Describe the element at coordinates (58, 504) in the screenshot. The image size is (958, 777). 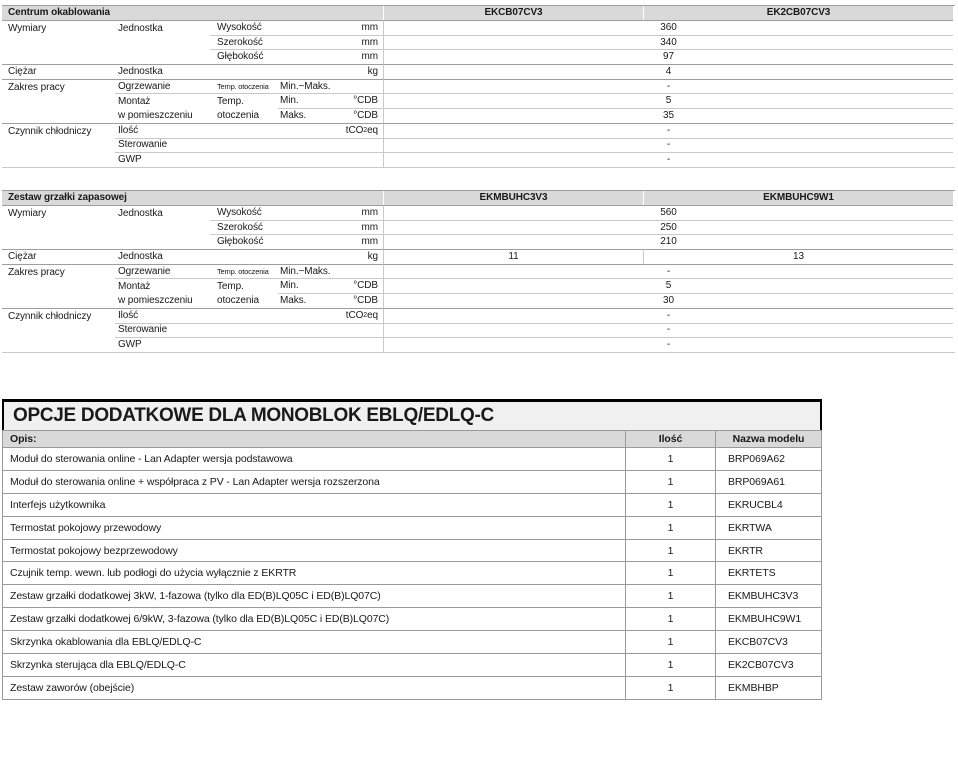
I see `option-description: Interfejs użytkownika` at that location.